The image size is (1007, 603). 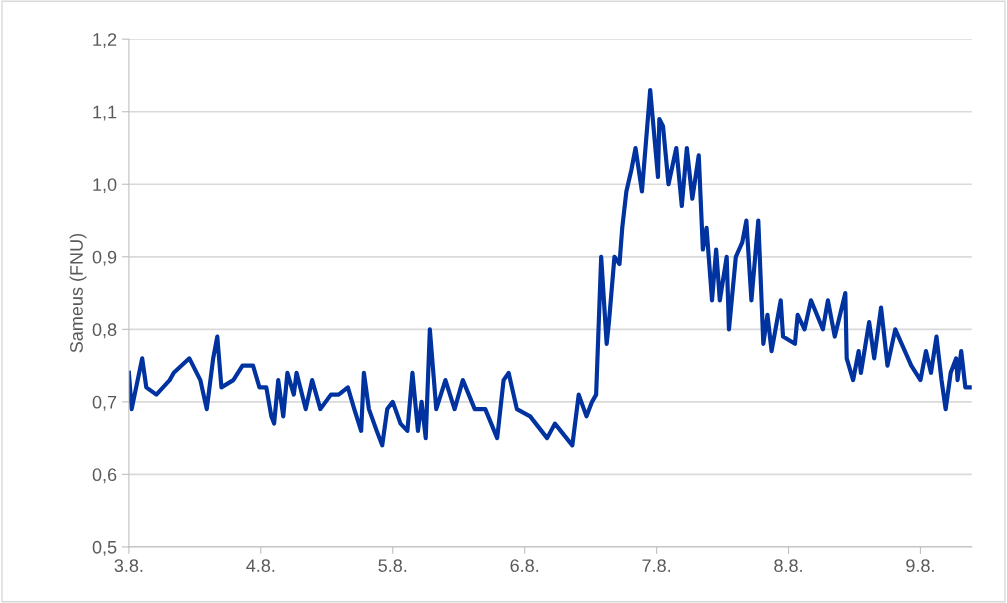 What do you see at coordinates (260, 565) in the screenshot?
I see `x-tick-label: 4.8.` at bounding box center [260, 565].